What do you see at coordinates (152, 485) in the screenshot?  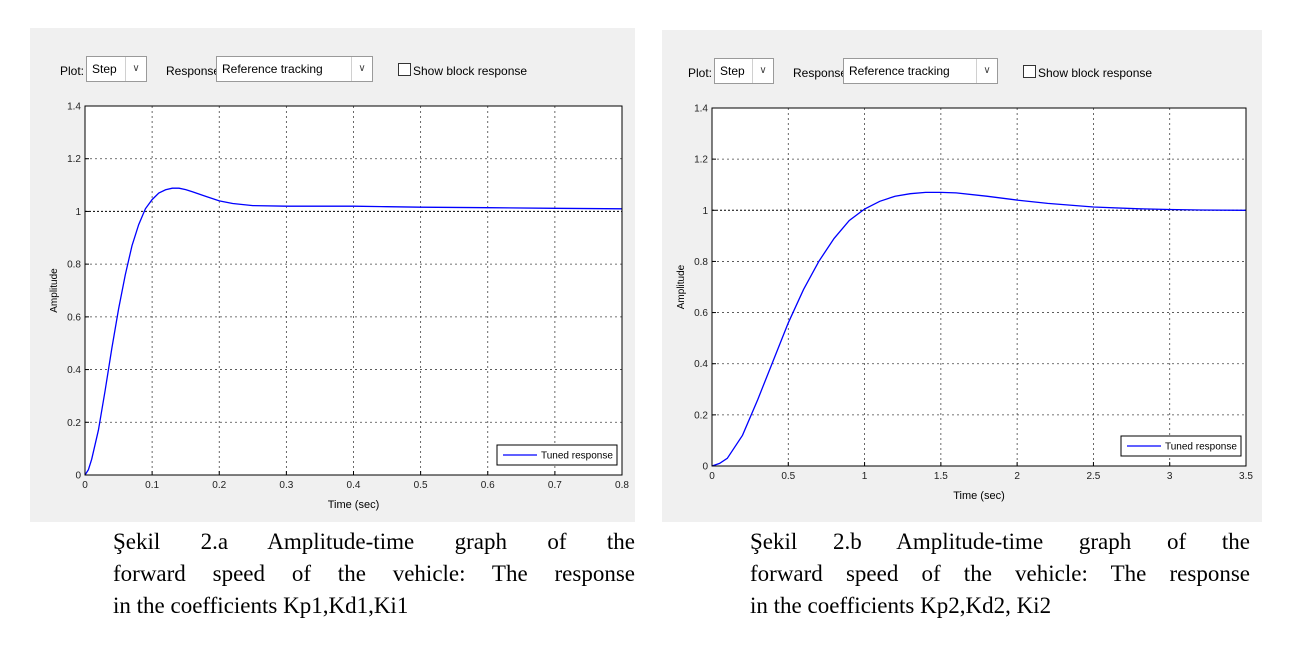 I see `x-tick-label: 0.1` at bounding box center [152, 485].